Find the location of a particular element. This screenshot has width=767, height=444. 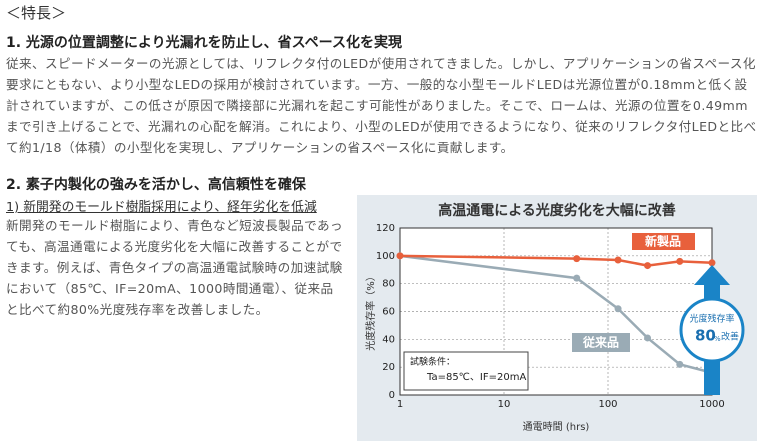

conditions: Ta=85℃、IF=20mA is located at coordinates (476, 377).